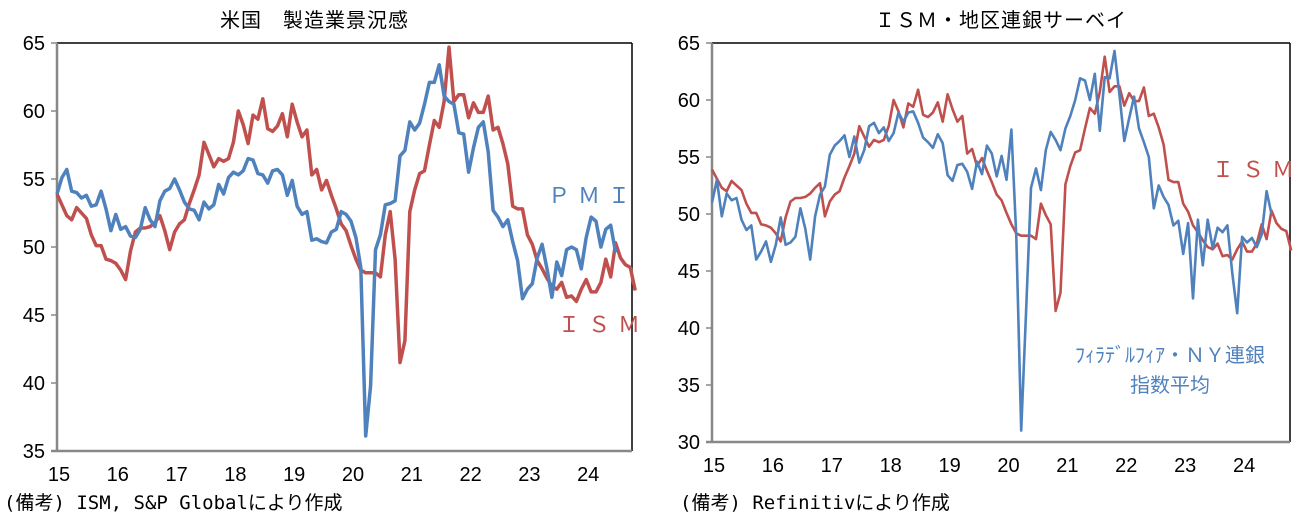  I want to click on y-tick-label: 30, so click(689, 443).